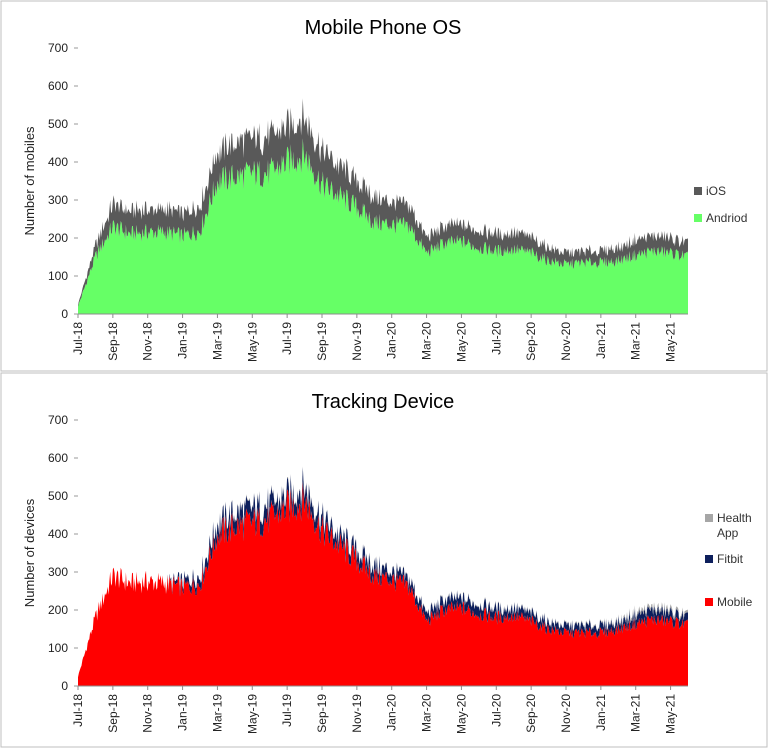  Describe the element at coordinates (716, 191) in the screenshot. I see `legend-label-ios: iOS` at that location.